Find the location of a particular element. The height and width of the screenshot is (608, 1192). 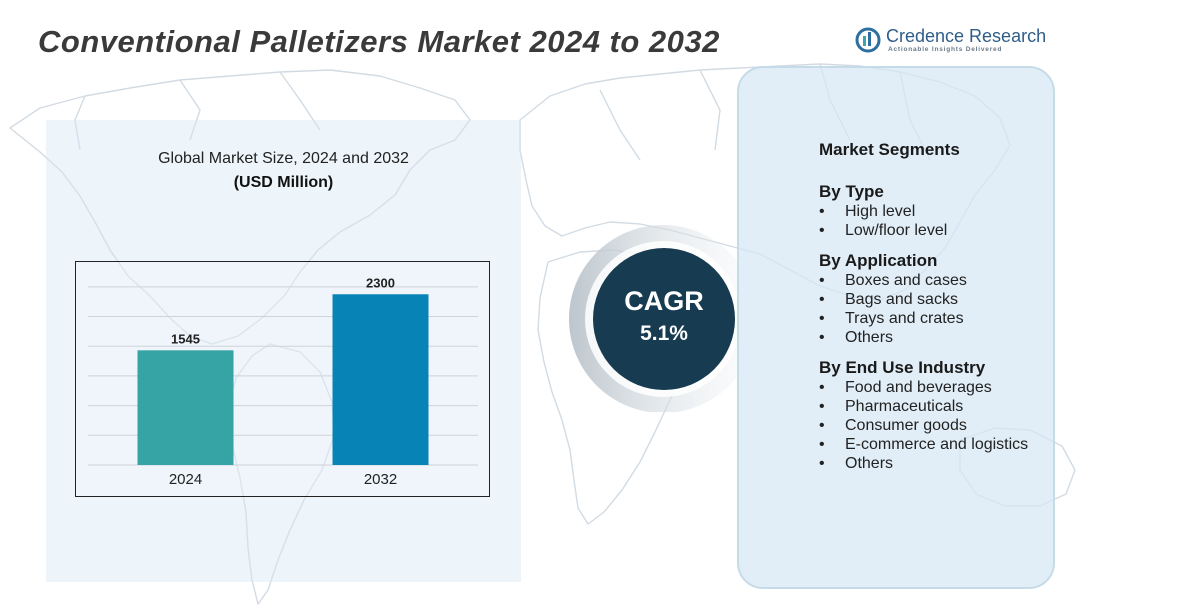

segment-item: • Food and beverages is located at coordinates (944, 387).